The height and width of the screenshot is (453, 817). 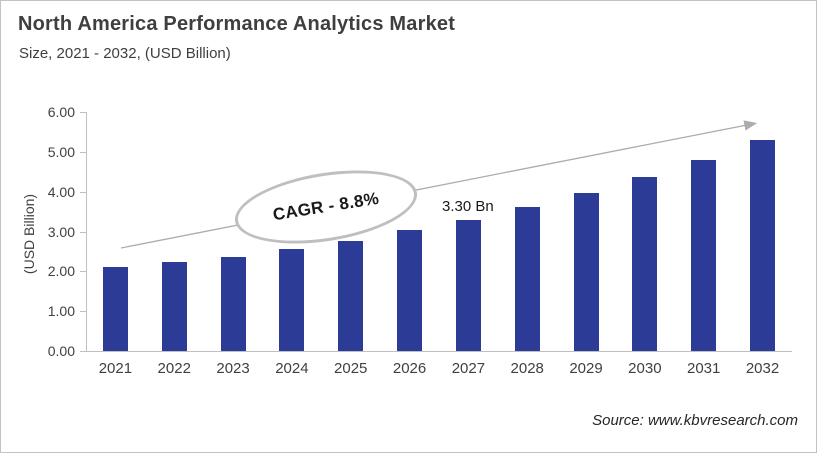 I want to click on x-axis-line, so click(x=439, y=351).